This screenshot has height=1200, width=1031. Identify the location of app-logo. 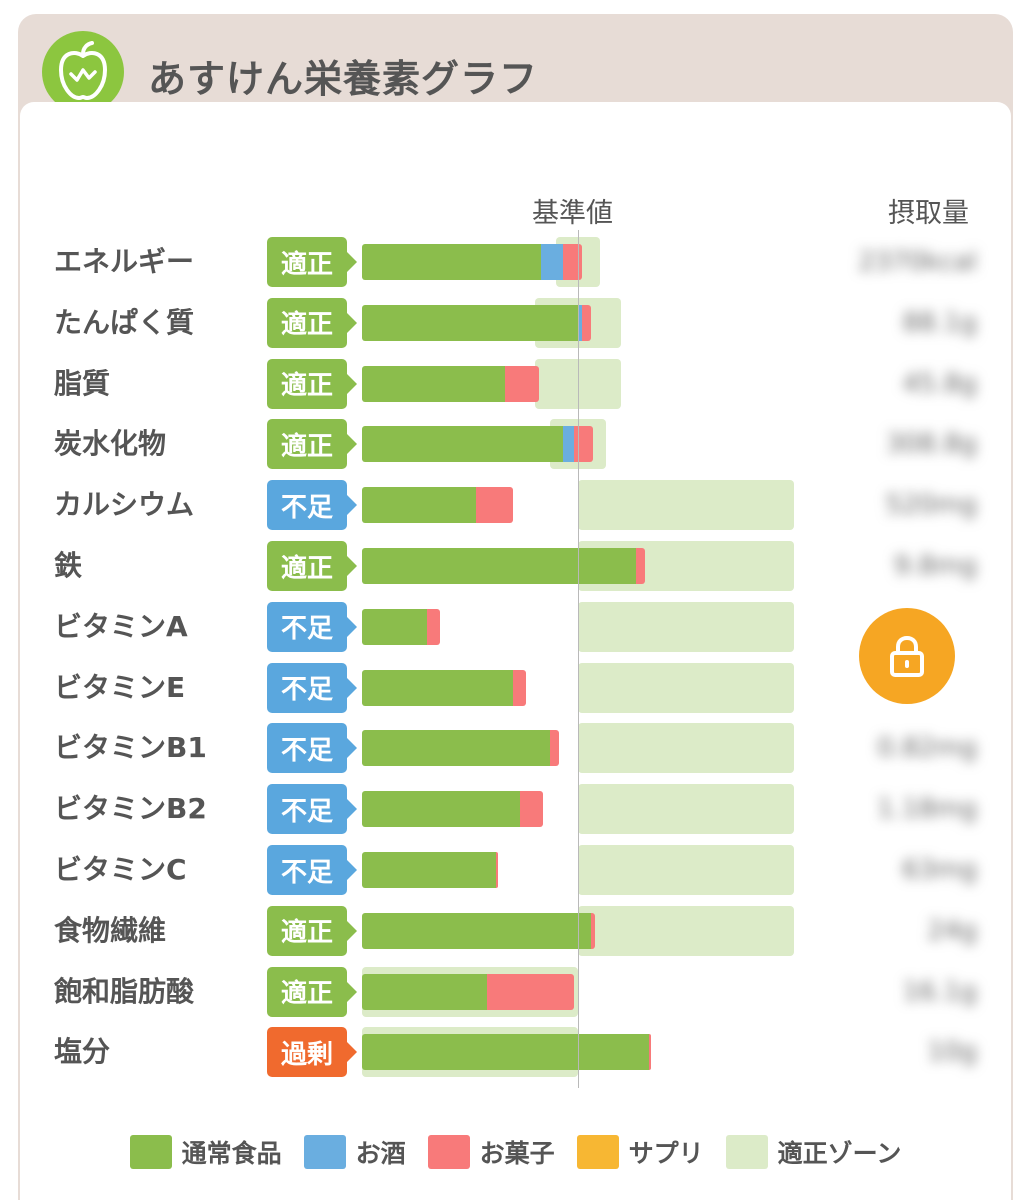
(83, 72).